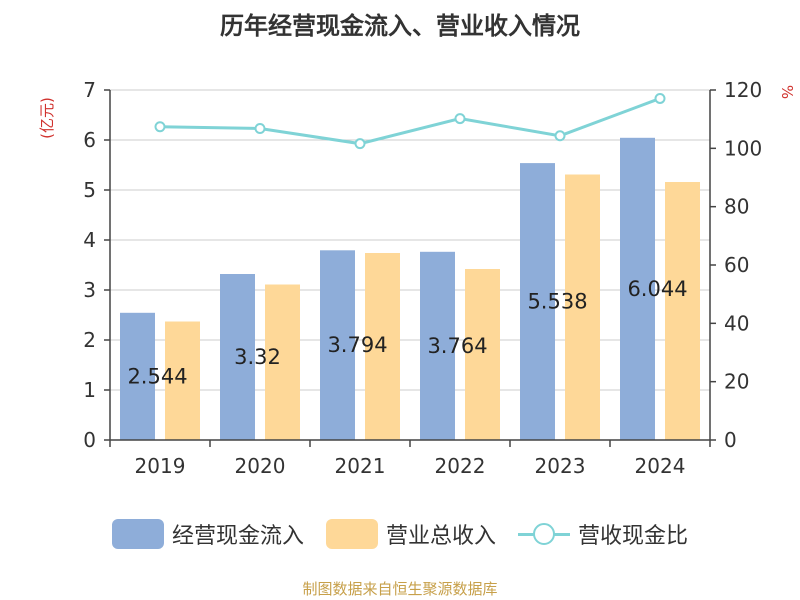  What do you see at coordinates (440, 536) in the screenshot?
I see `legend-label: 营业总收入` at bounding box center [440, 536].